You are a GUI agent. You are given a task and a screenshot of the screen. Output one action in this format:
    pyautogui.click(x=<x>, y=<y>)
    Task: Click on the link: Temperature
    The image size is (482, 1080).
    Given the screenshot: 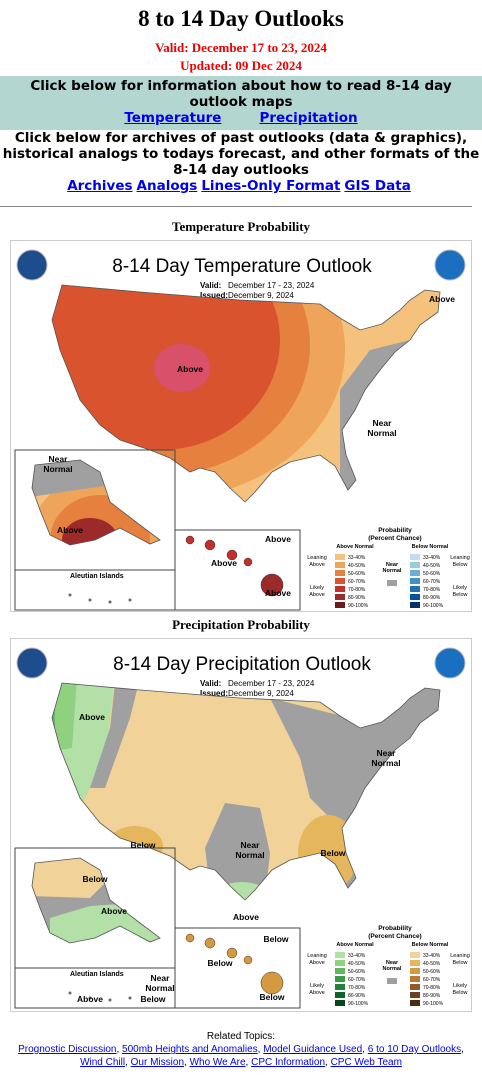 What is the action you would take?
    pyautogui.click(x=173, y=118)
    